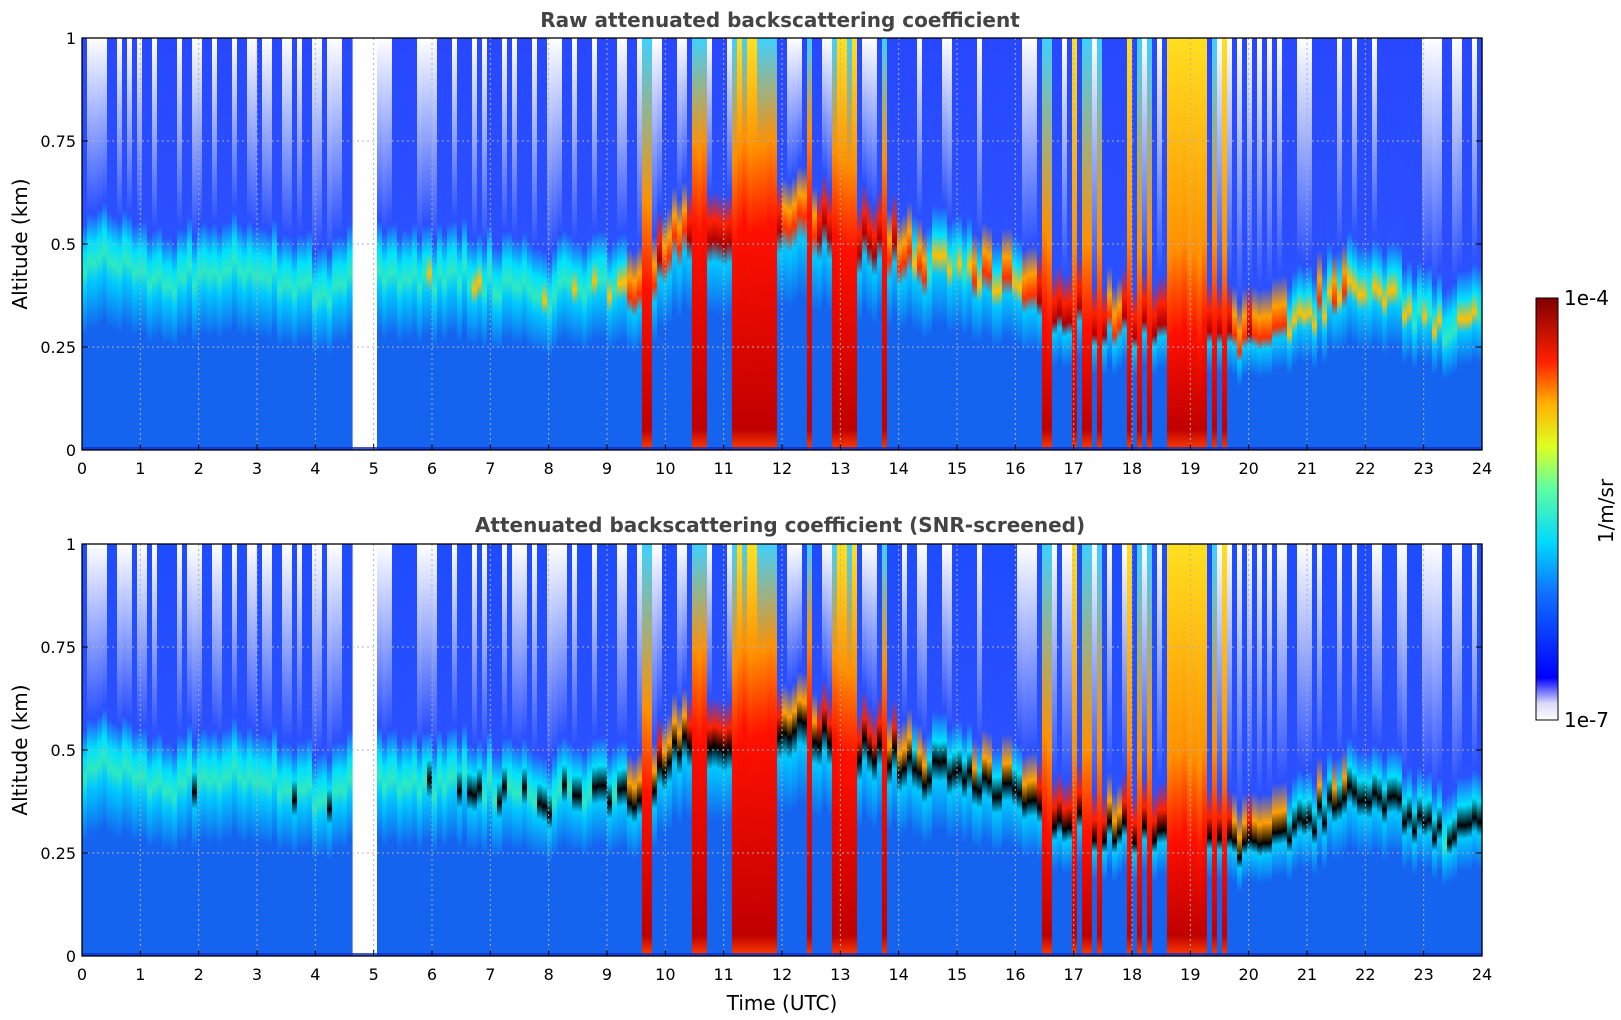 The width and height of the screenshot is (1621, 1020). I want to click on x-tick-label: 4, so click(315, 468).